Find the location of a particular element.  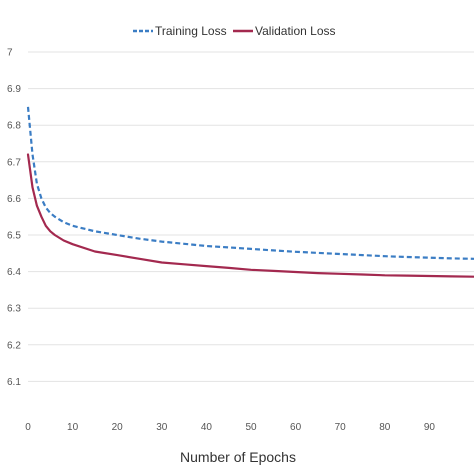

x-tick-label: 50 is located at coordinates (251, 427).